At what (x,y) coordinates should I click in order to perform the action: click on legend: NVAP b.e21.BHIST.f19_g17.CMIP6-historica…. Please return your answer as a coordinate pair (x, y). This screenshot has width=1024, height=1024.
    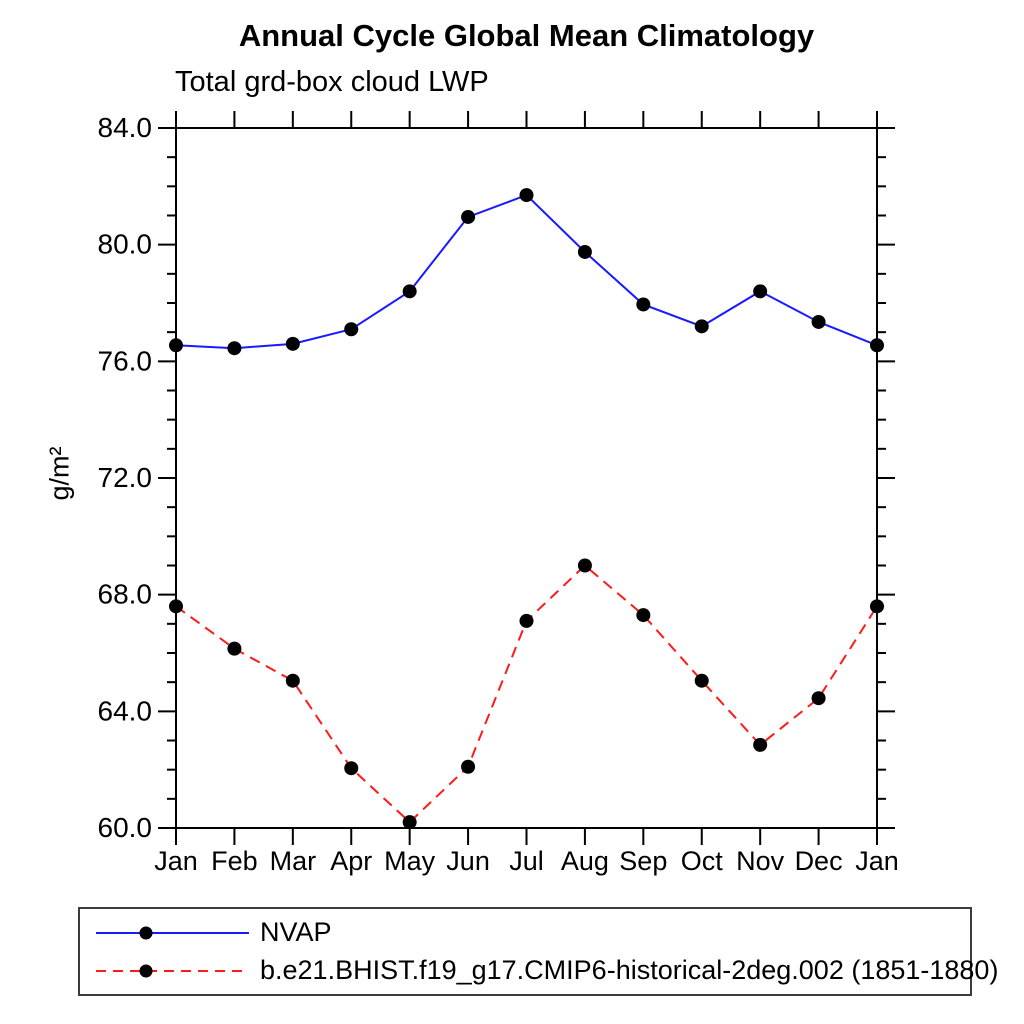
    Looking at the image, I should click on (538, 951).